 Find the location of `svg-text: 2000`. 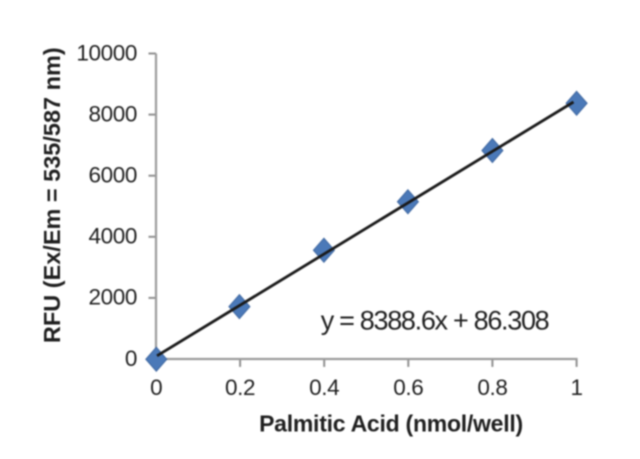

svg-text: 2000 is located at coordinates (113, 297).